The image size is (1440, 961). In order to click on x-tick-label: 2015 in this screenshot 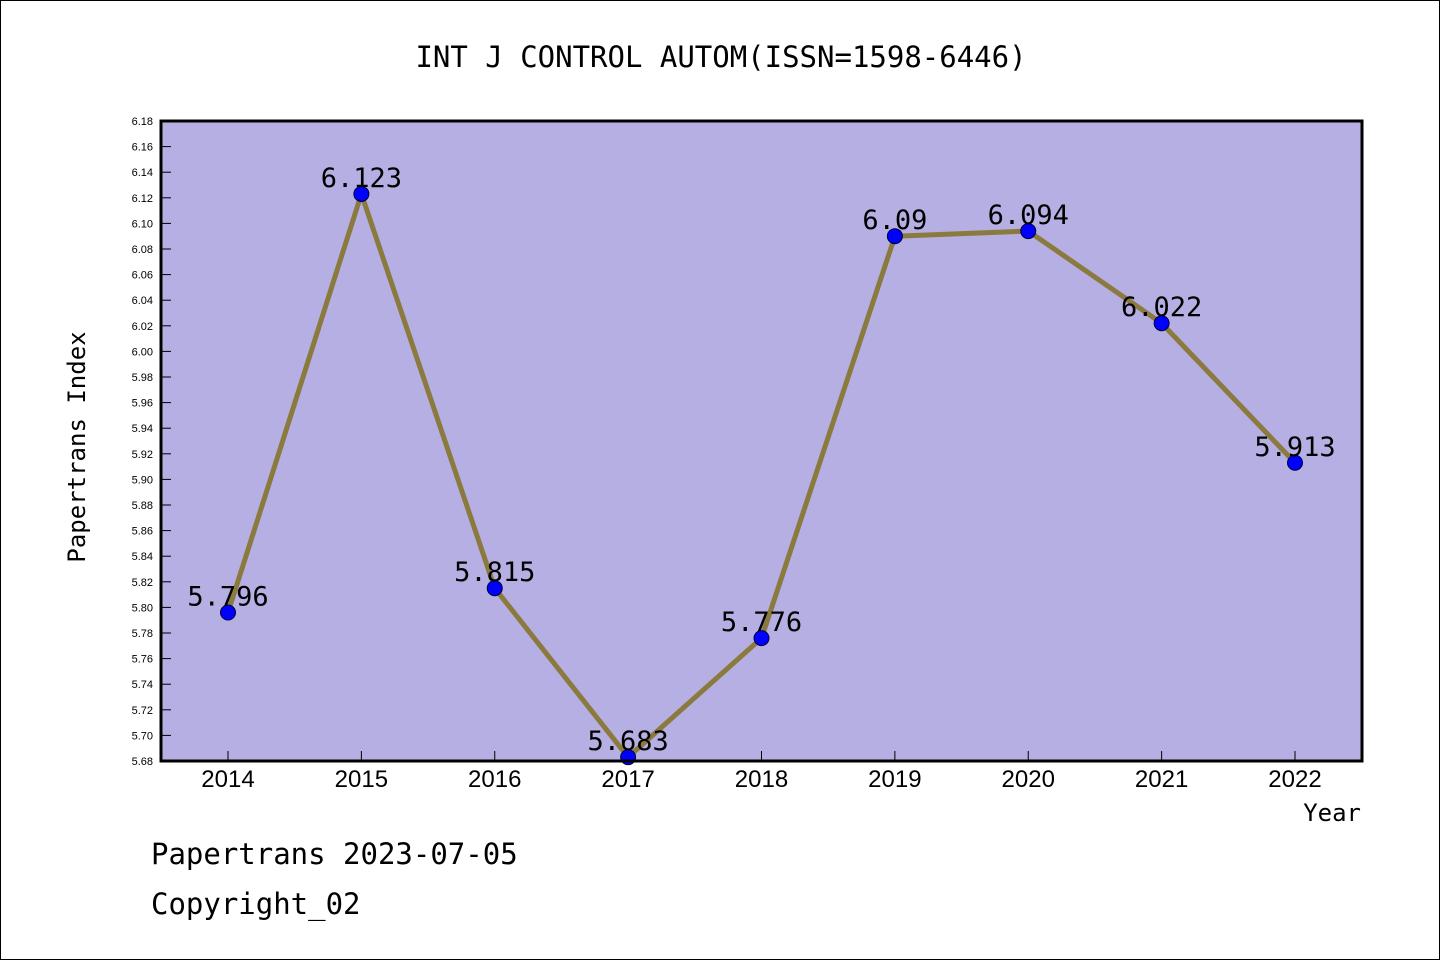, I will do `click(361, 779)`.